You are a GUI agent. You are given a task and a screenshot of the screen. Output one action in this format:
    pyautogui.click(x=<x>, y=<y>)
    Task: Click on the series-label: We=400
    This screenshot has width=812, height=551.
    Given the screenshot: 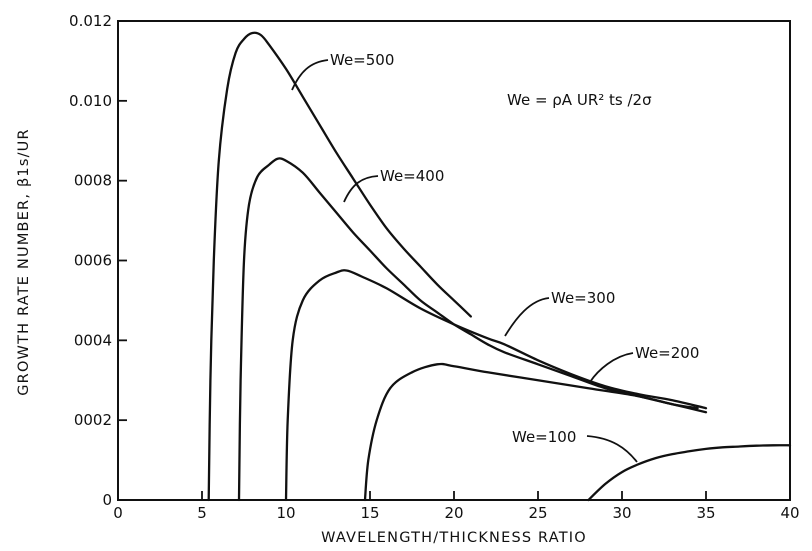 What is the action you would take?
    pyautogui.click(x=412, y=176)
    